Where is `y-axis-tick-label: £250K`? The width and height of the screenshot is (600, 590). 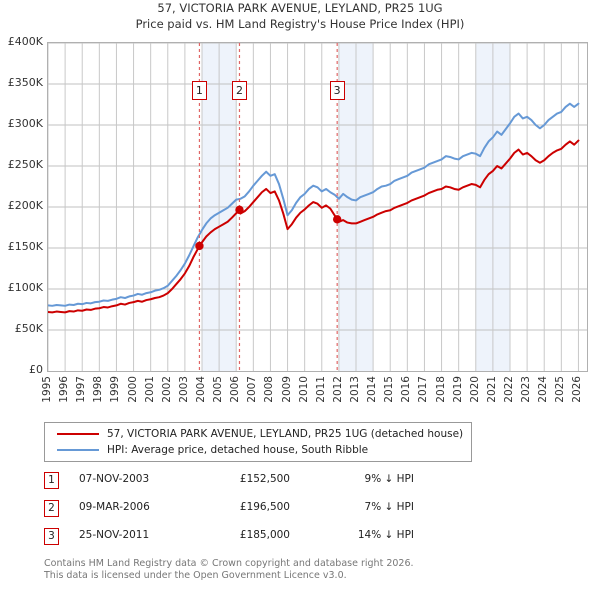 y-axis-tick-label: £250K is located at coordinates (25, 164).